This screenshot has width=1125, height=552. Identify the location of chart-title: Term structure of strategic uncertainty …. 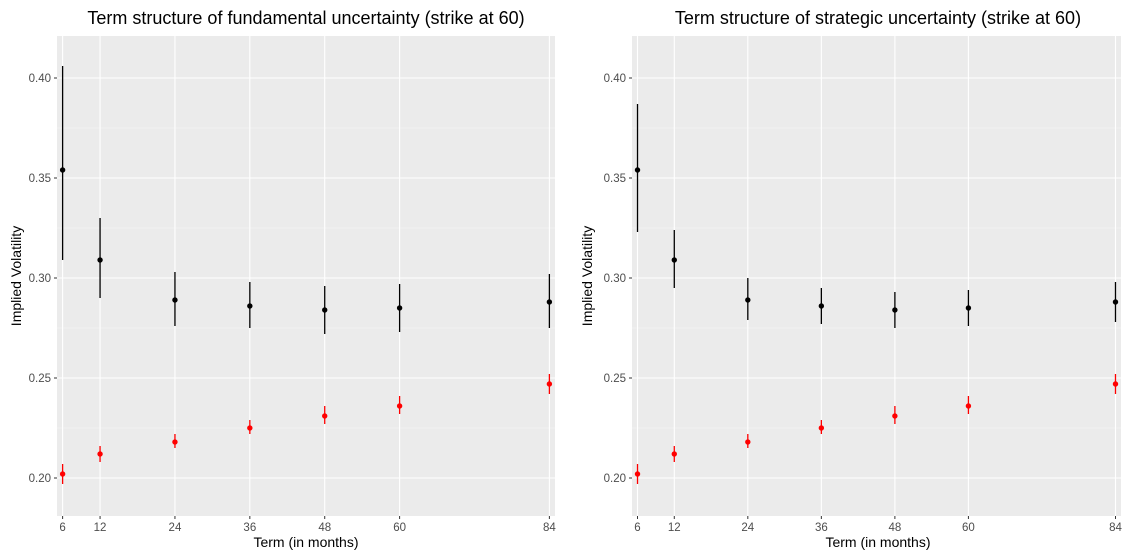
(878, 18).